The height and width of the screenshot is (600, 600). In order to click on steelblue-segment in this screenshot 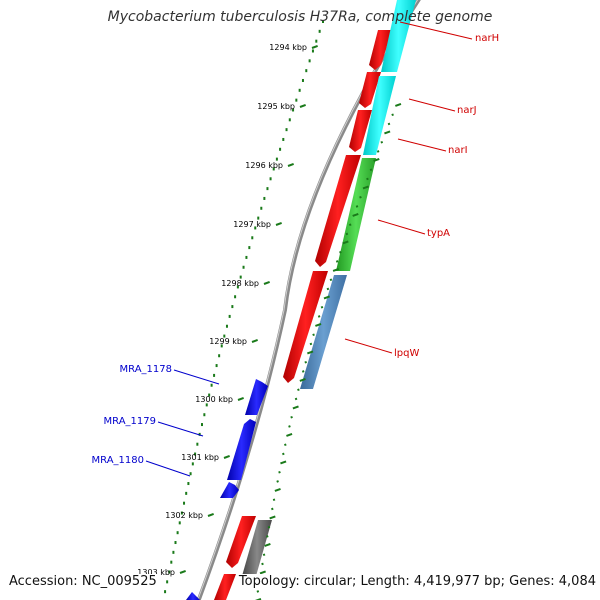, I will do `click(323, 332)`.